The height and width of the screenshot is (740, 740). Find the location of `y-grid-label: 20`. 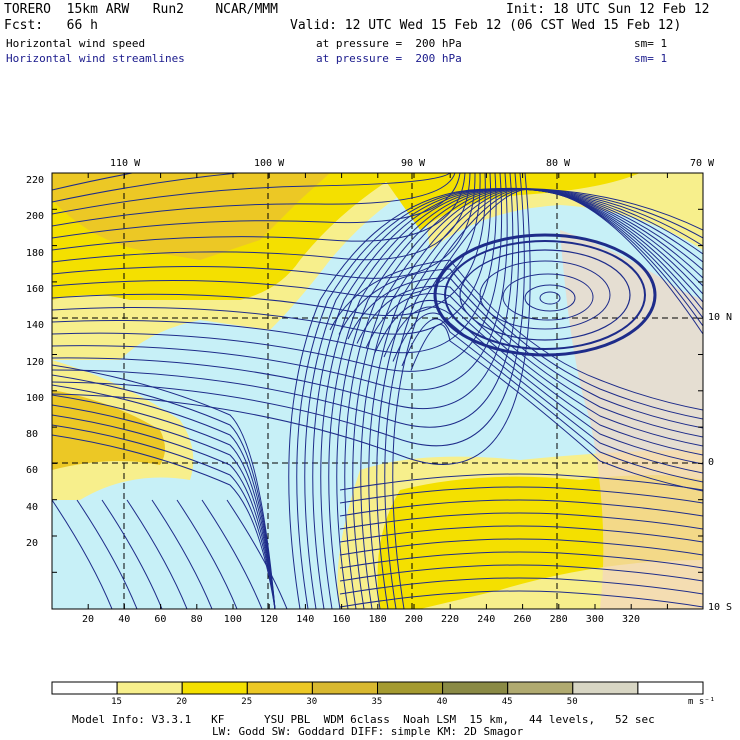

y-grid-label: 20 is located at coordinates (32, 543).